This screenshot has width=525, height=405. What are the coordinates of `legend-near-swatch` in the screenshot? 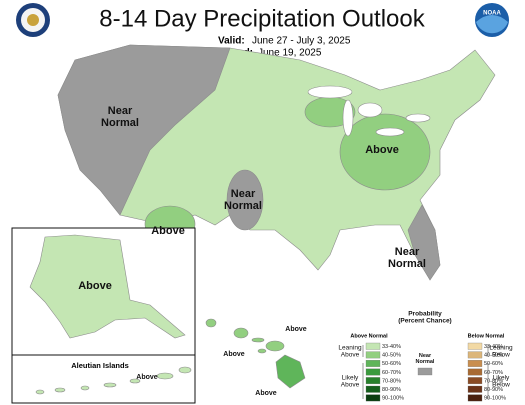 It's located at (425, 371).